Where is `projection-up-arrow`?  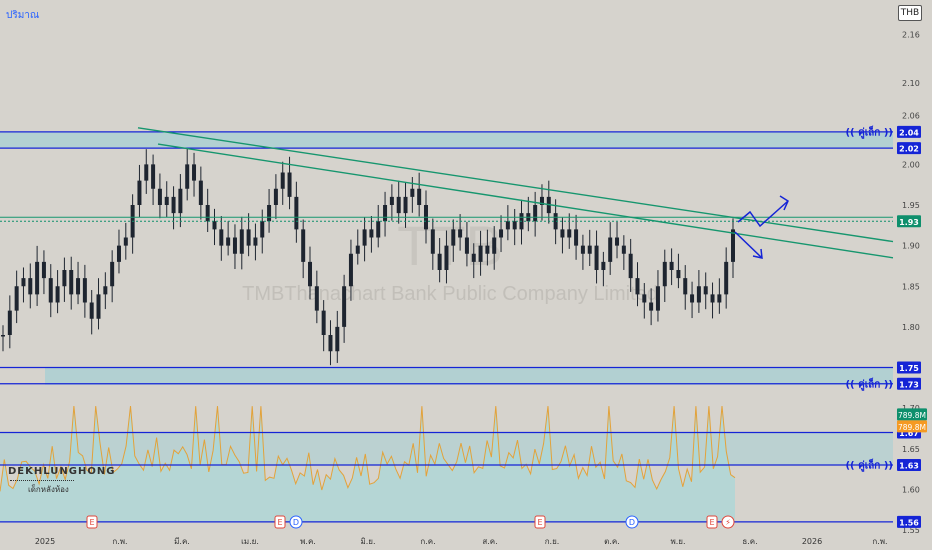 projection-up-arrow is located at coordinates (763, 214).